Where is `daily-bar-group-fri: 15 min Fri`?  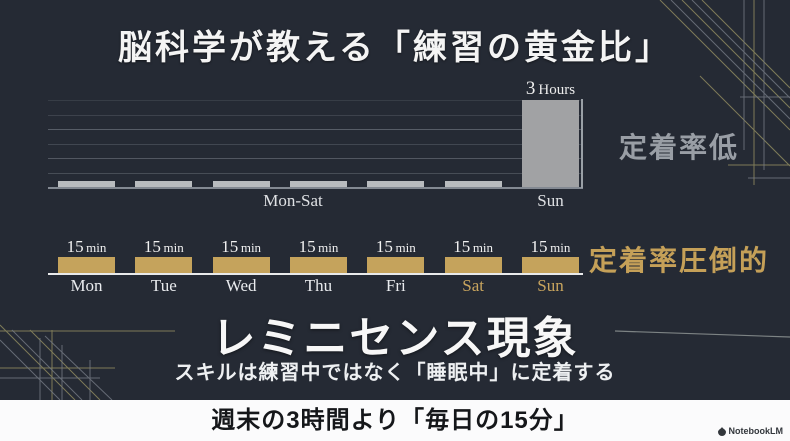
daily-bar-group-fri: 15 min Fri is located at coordinates (396, 266).